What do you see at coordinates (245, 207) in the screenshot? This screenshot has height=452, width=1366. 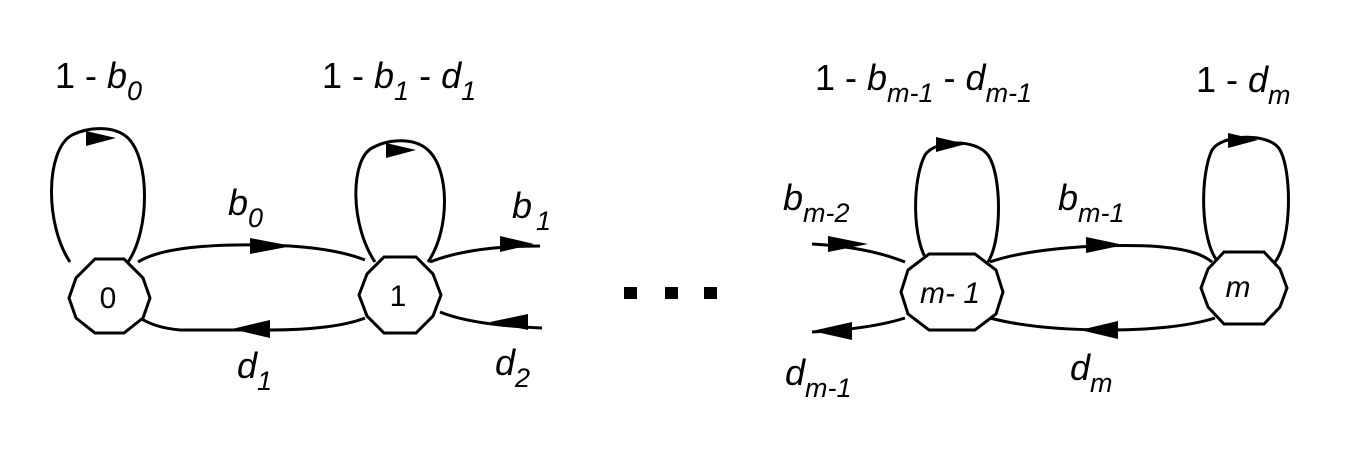 I see `label-b0: b0` at bounding box center [245, 207].